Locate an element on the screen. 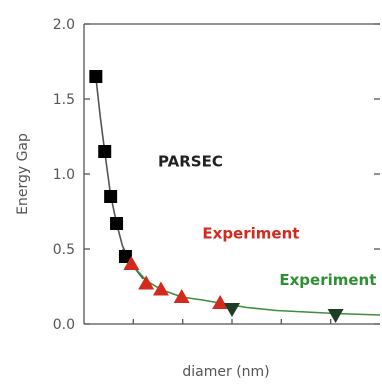  y-tick-label: 0.0 is located at coordinates (64, 325).